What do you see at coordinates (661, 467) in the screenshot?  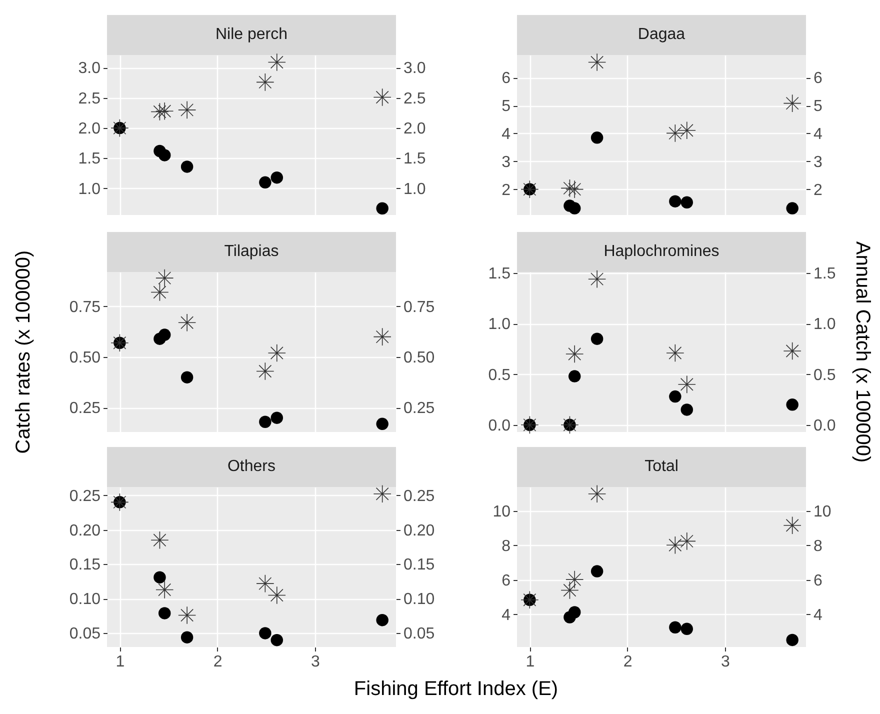 I see `chart-title: Total` at bounding box center [661, 467].